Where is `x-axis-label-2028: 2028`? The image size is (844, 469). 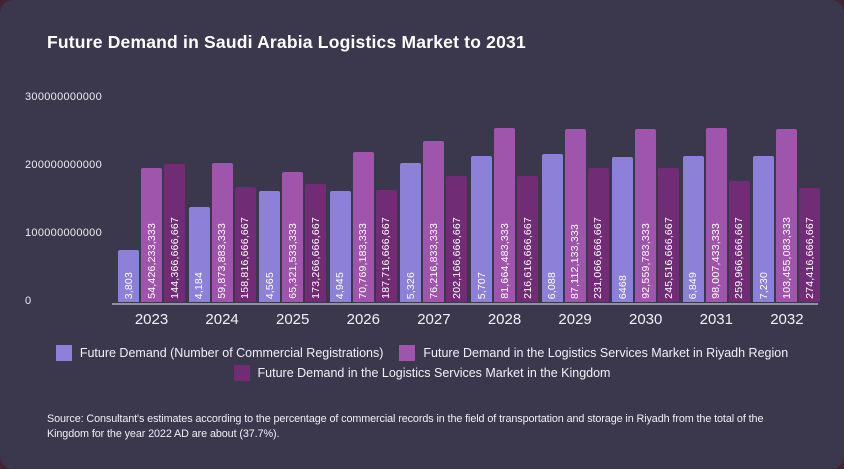
x-axis-label-2028: 2028 is located at coordinates (504, 319).